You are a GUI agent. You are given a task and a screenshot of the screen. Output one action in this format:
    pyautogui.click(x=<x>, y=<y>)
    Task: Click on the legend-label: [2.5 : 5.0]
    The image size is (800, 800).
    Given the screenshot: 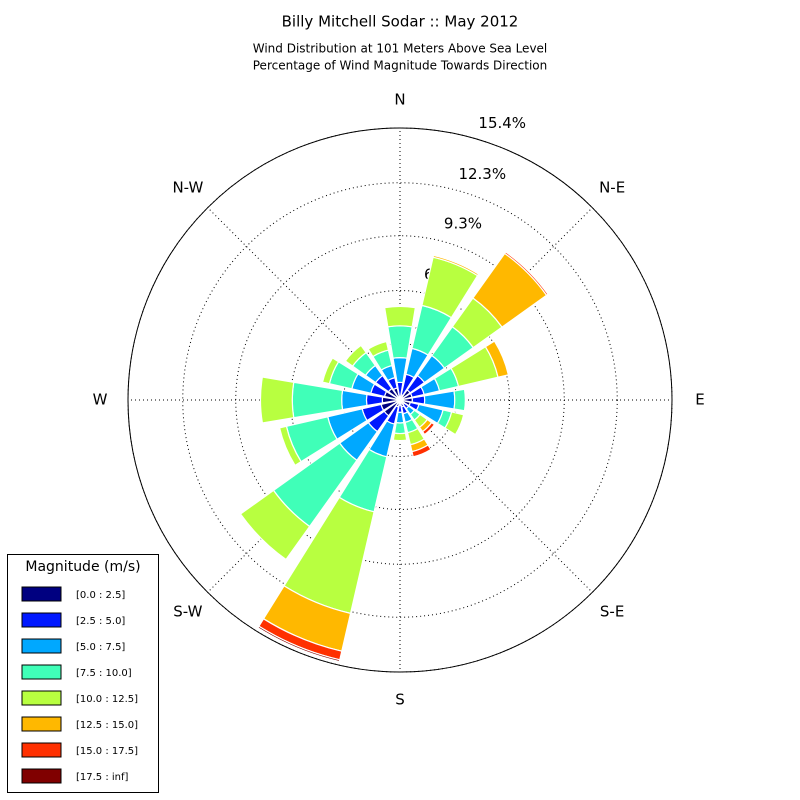 What is the action you would take?
    pyautogui.click(x=100, y=621)
    